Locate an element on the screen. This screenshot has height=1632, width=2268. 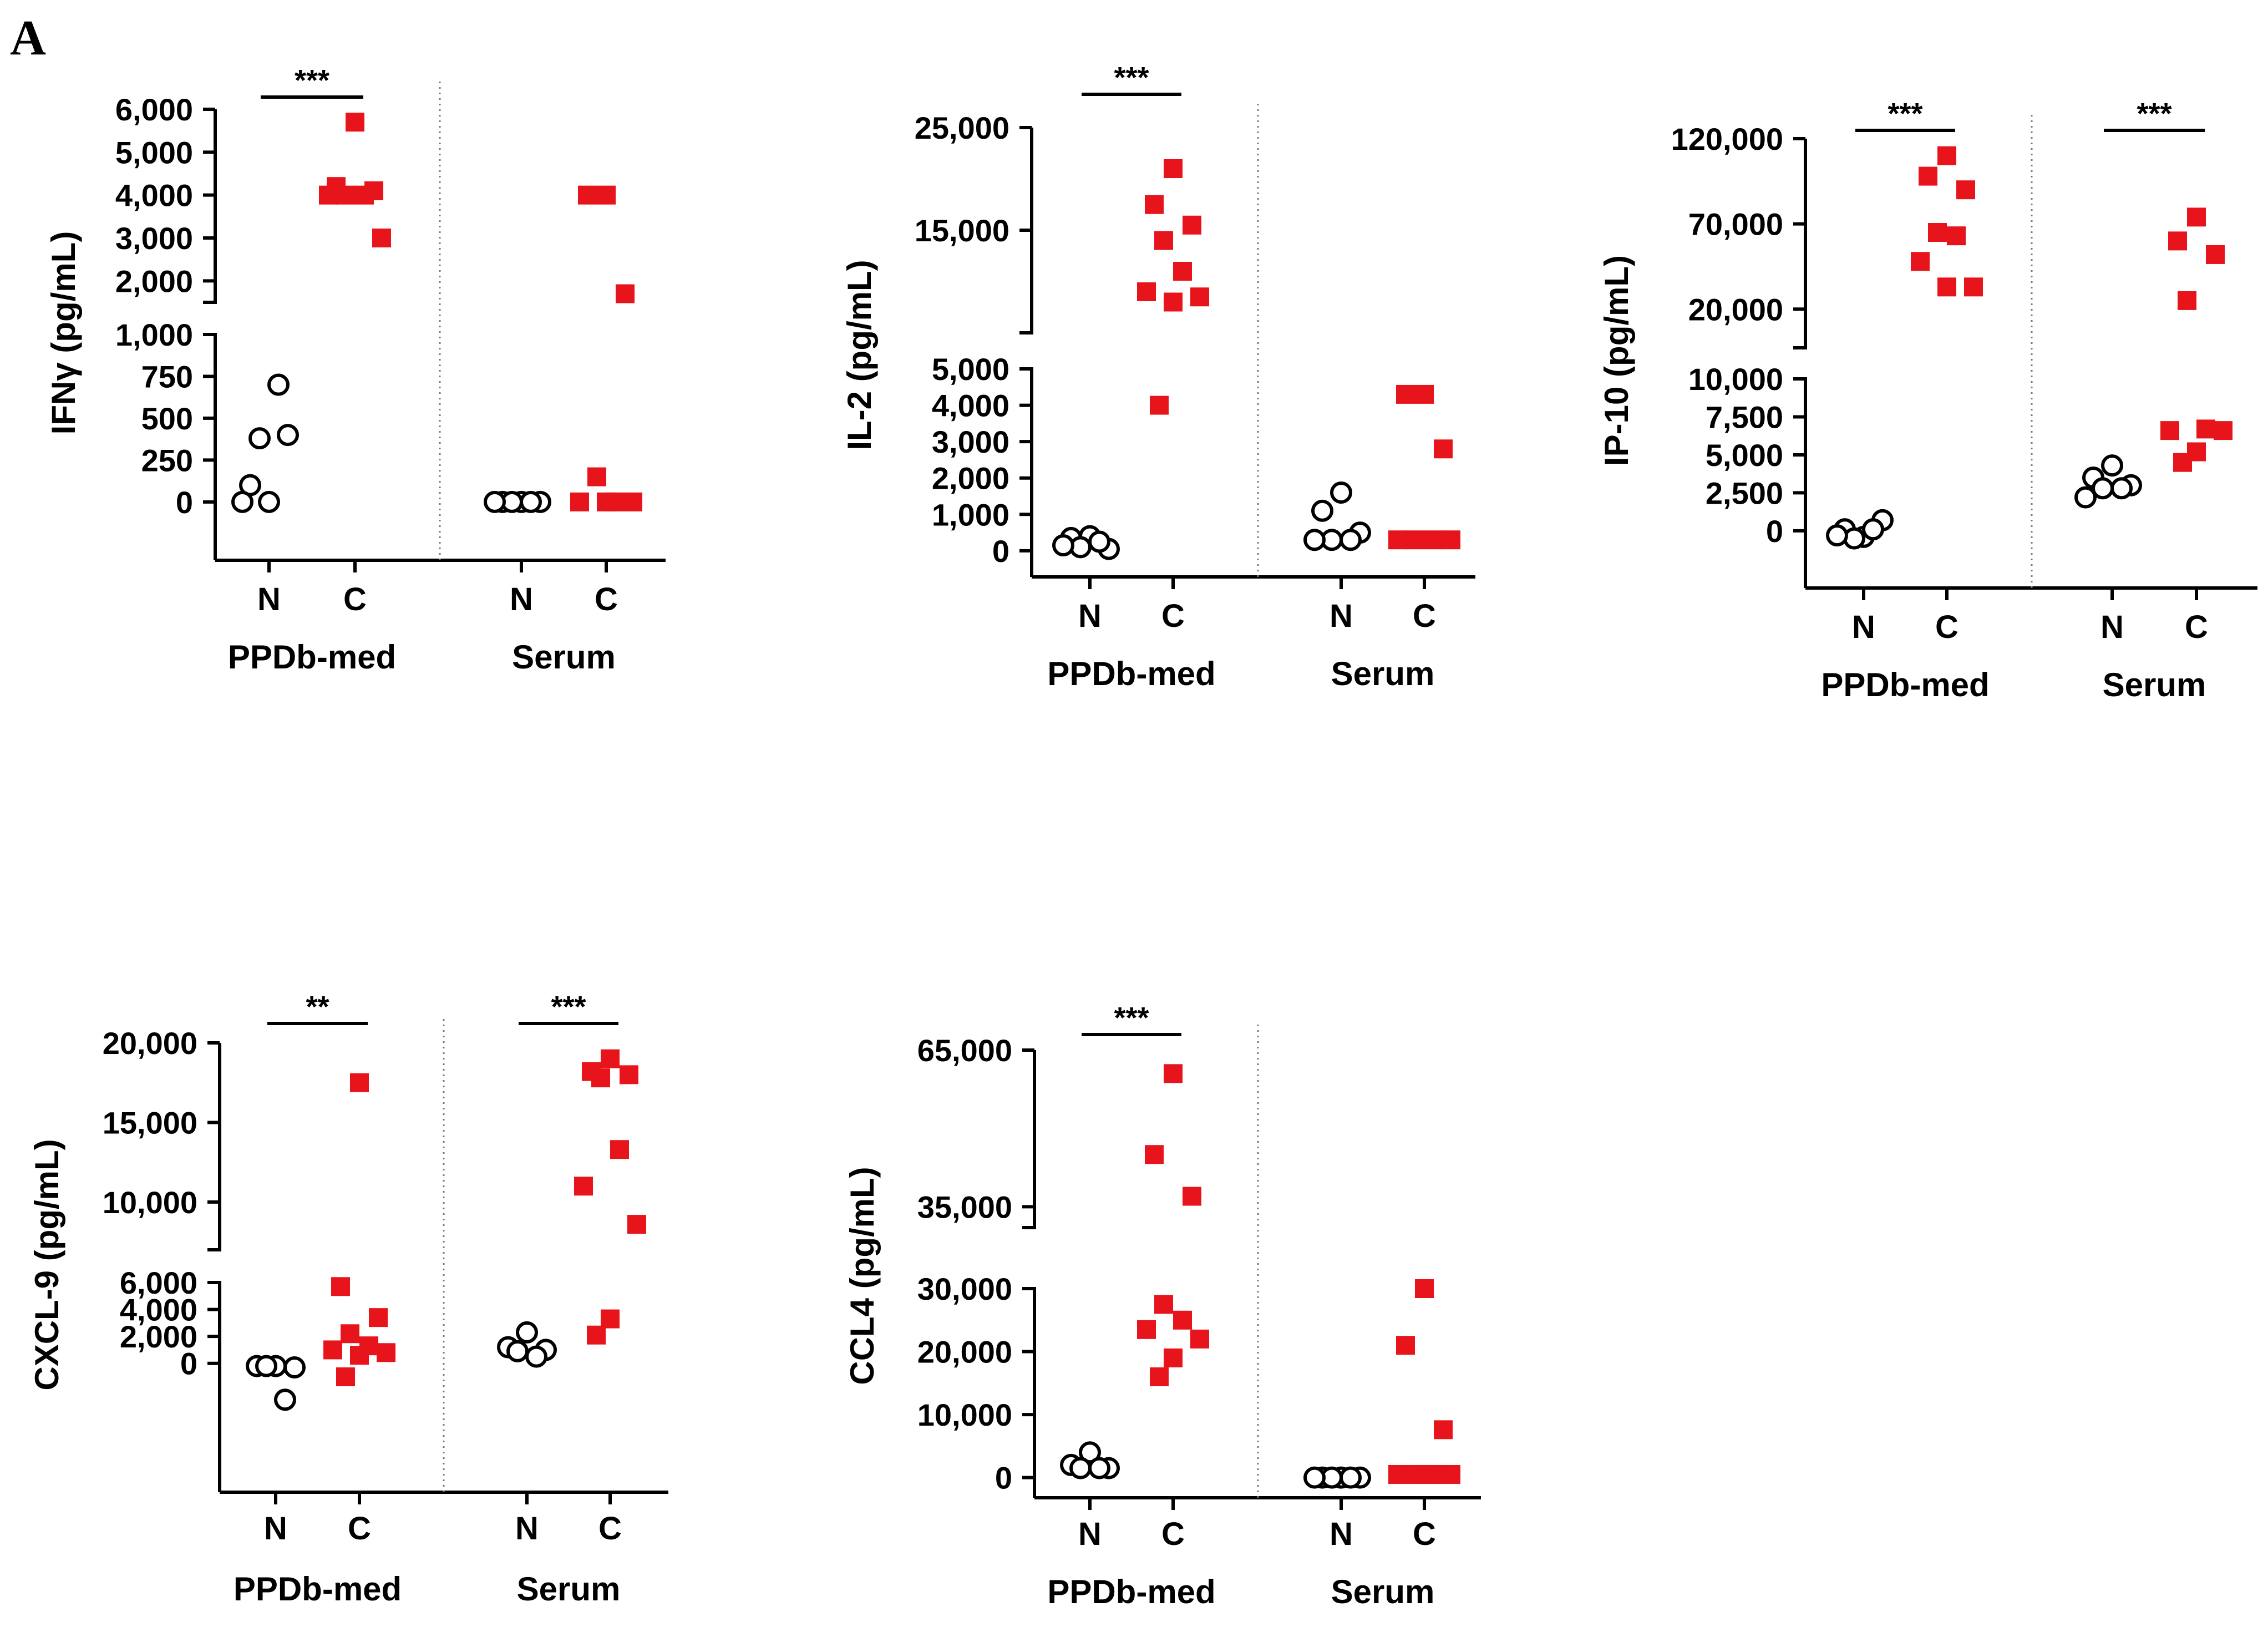
y-tick-label: 750 is located at coordinates (167, 377).